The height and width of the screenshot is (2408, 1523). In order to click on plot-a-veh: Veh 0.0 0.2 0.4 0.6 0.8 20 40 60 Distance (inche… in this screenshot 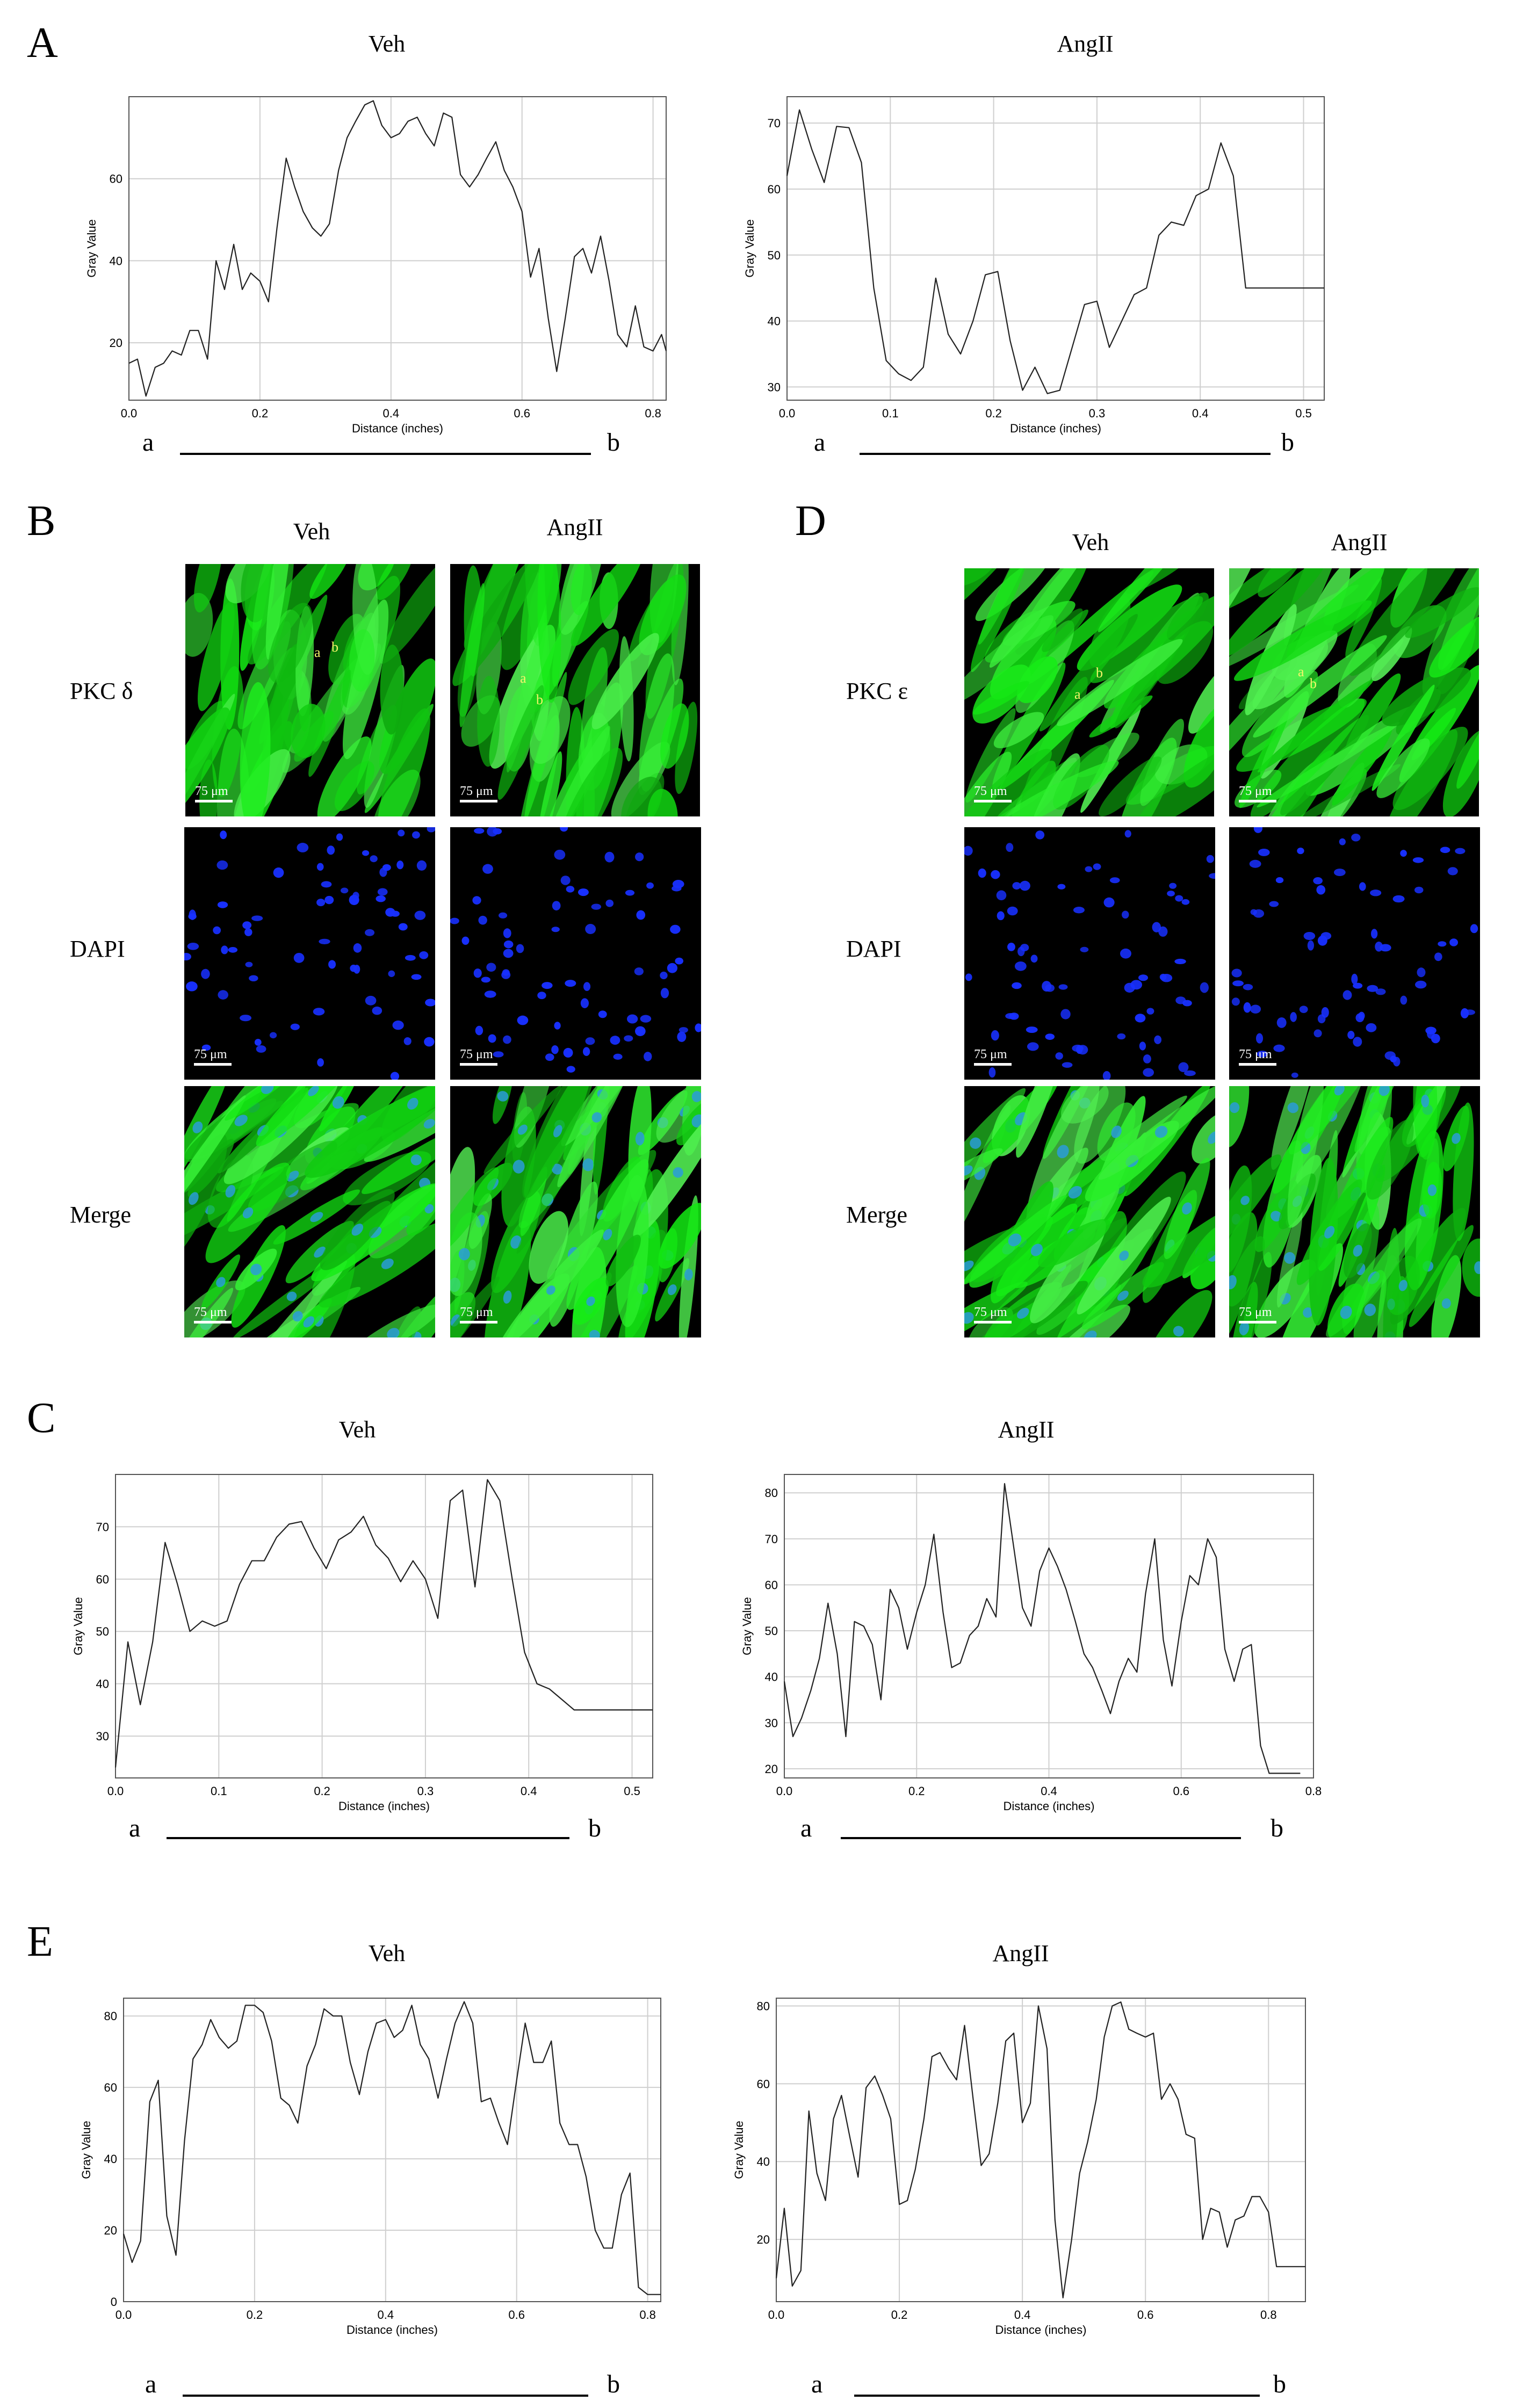, I will do `click(349, 241)`.